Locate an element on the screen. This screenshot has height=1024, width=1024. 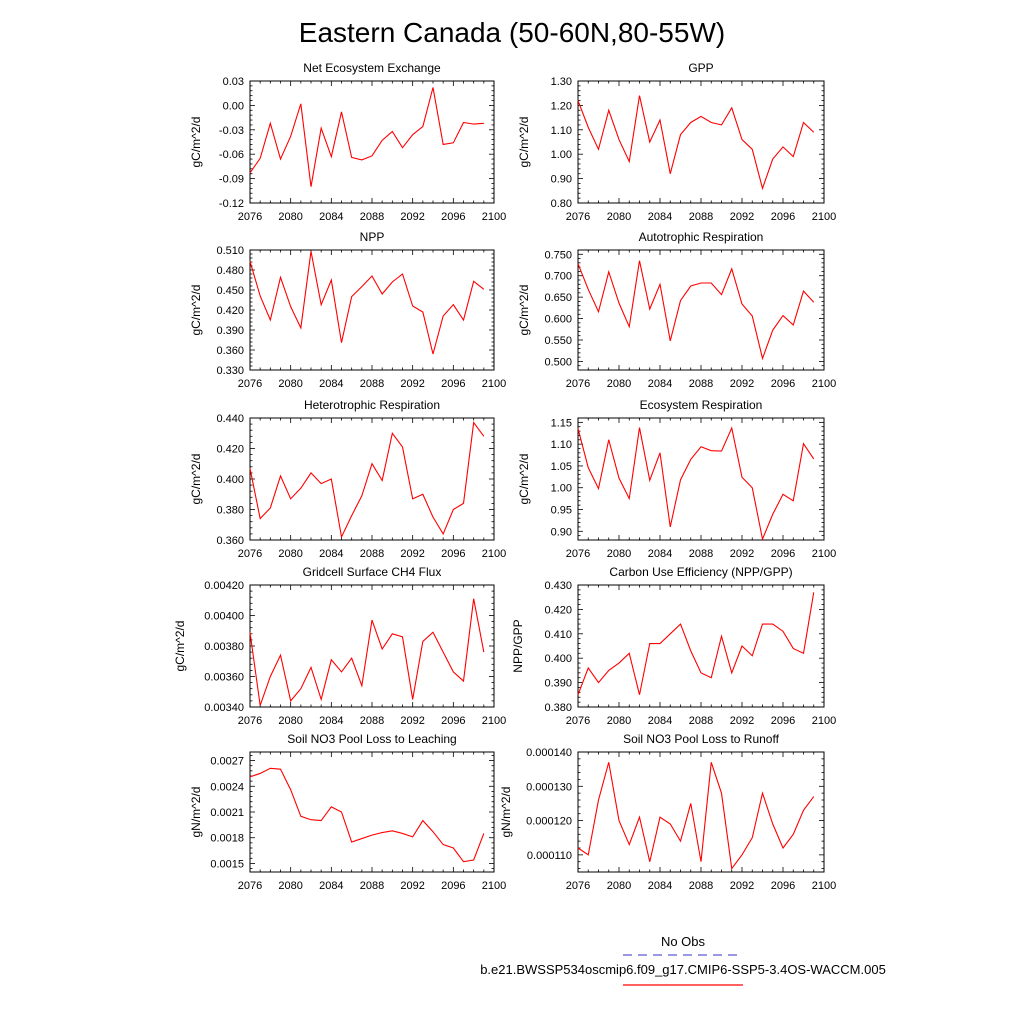
y-tick-label: 0.0024 is located at coordinates (227, 787).